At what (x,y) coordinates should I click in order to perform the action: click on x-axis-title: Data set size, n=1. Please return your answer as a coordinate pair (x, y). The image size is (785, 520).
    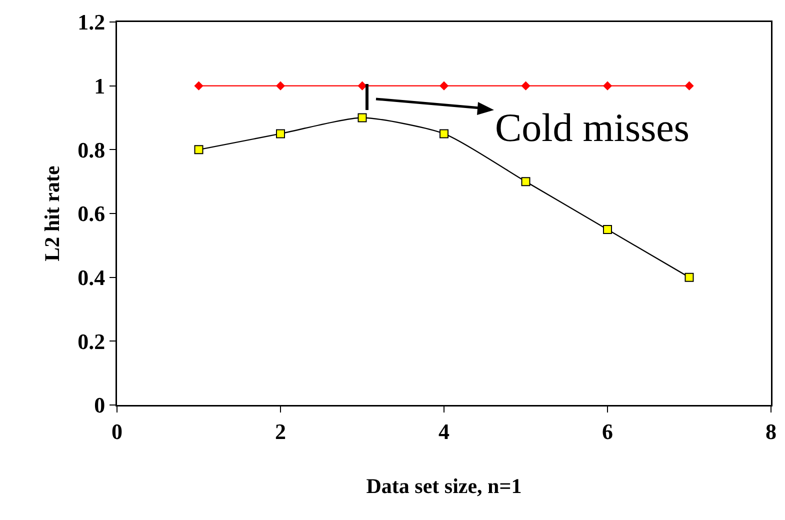
    Looking at the image, I should click on (444, 486).